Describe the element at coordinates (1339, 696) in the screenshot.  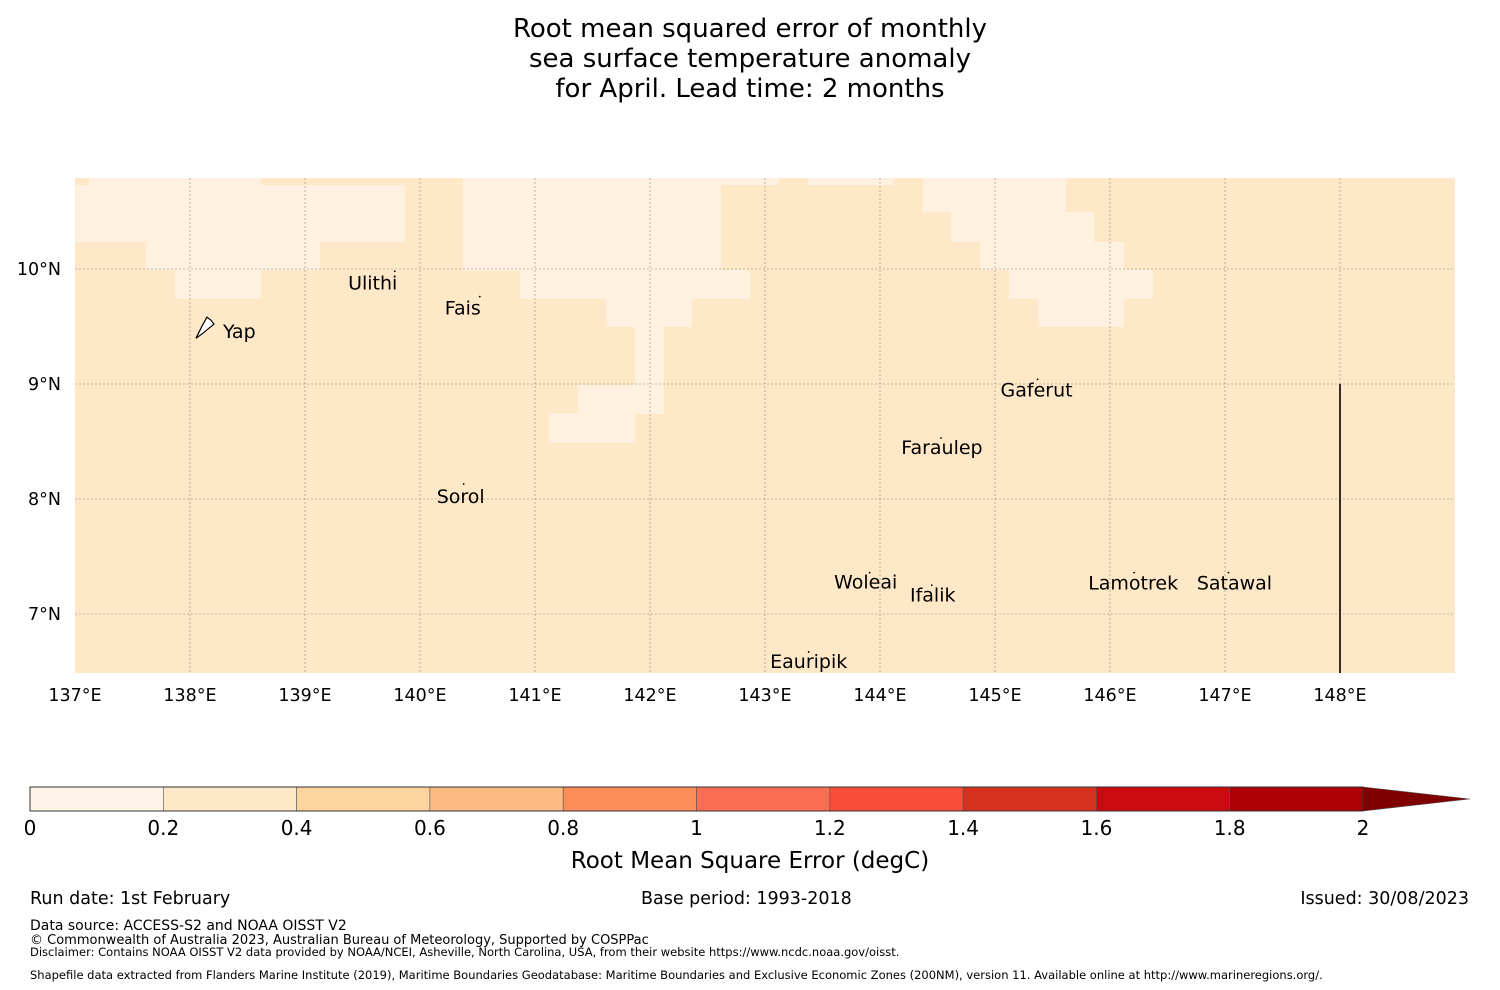
I see `lon-tick-label: 148°E` at that location.